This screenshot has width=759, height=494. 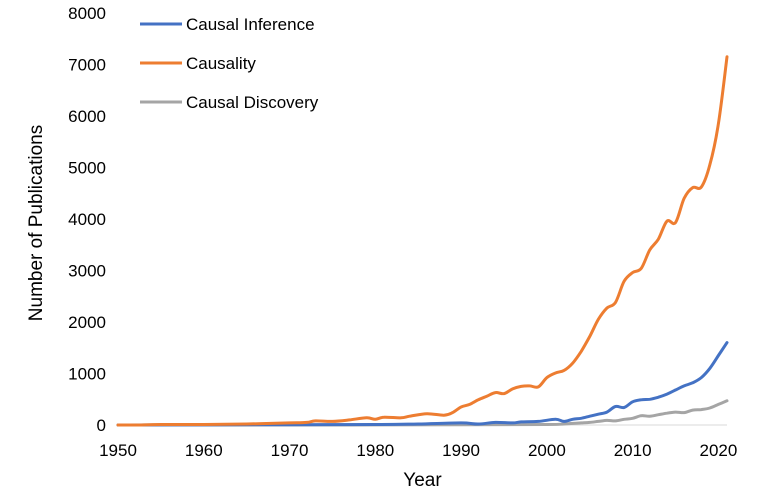 I want to click on x-tick-label: 2010, so click(x=633, y=450).